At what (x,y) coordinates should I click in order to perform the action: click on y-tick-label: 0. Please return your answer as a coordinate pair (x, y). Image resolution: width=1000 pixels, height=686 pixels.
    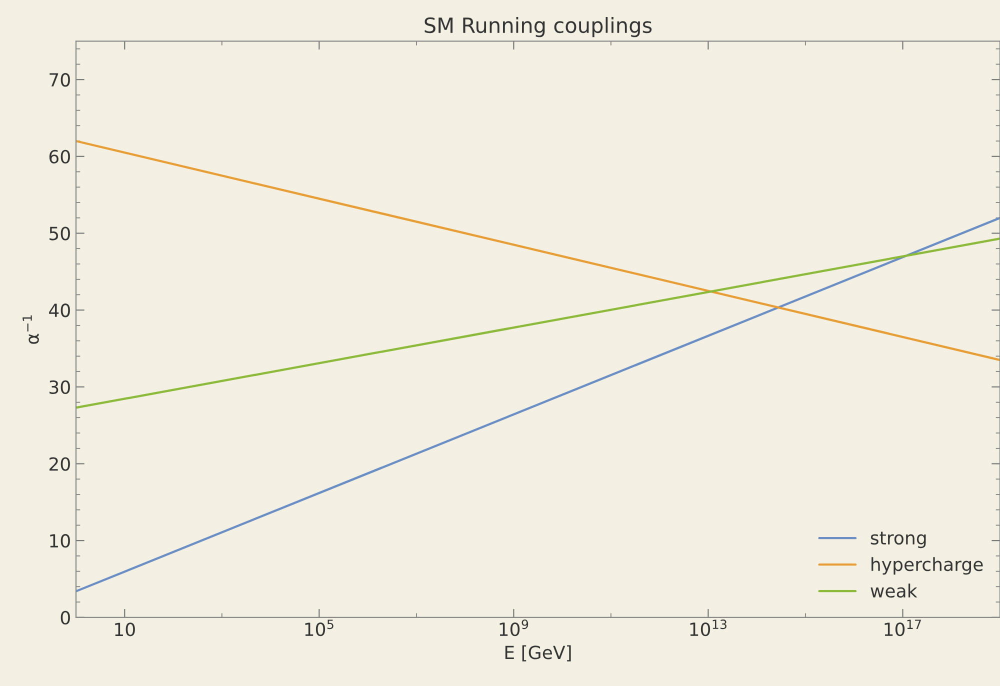
    Looking at the image, I should click on (65, 617).